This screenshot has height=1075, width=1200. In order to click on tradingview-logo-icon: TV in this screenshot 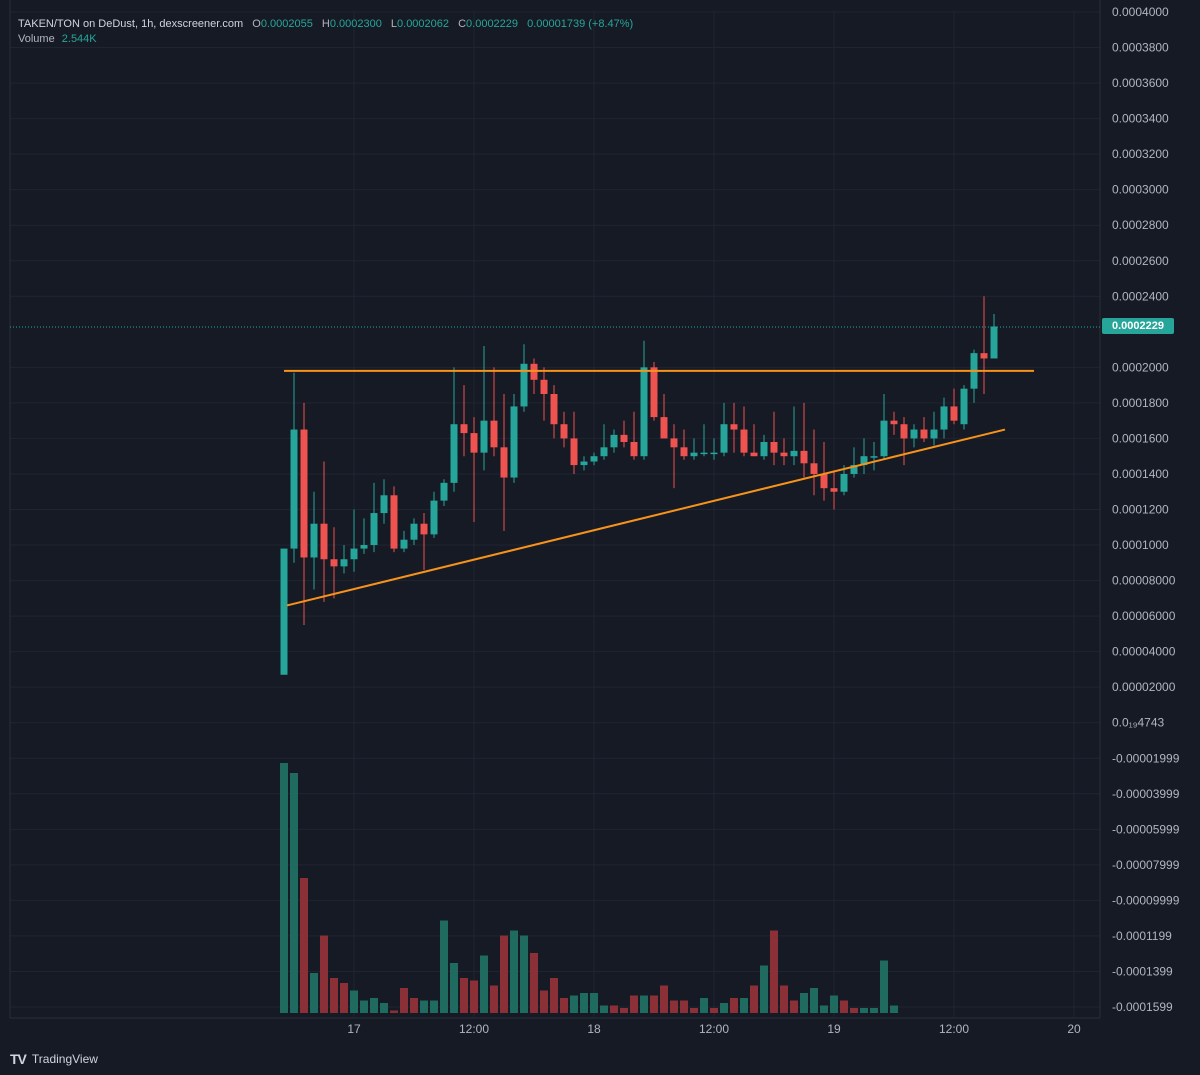, I will do `click(18, 1059)`.